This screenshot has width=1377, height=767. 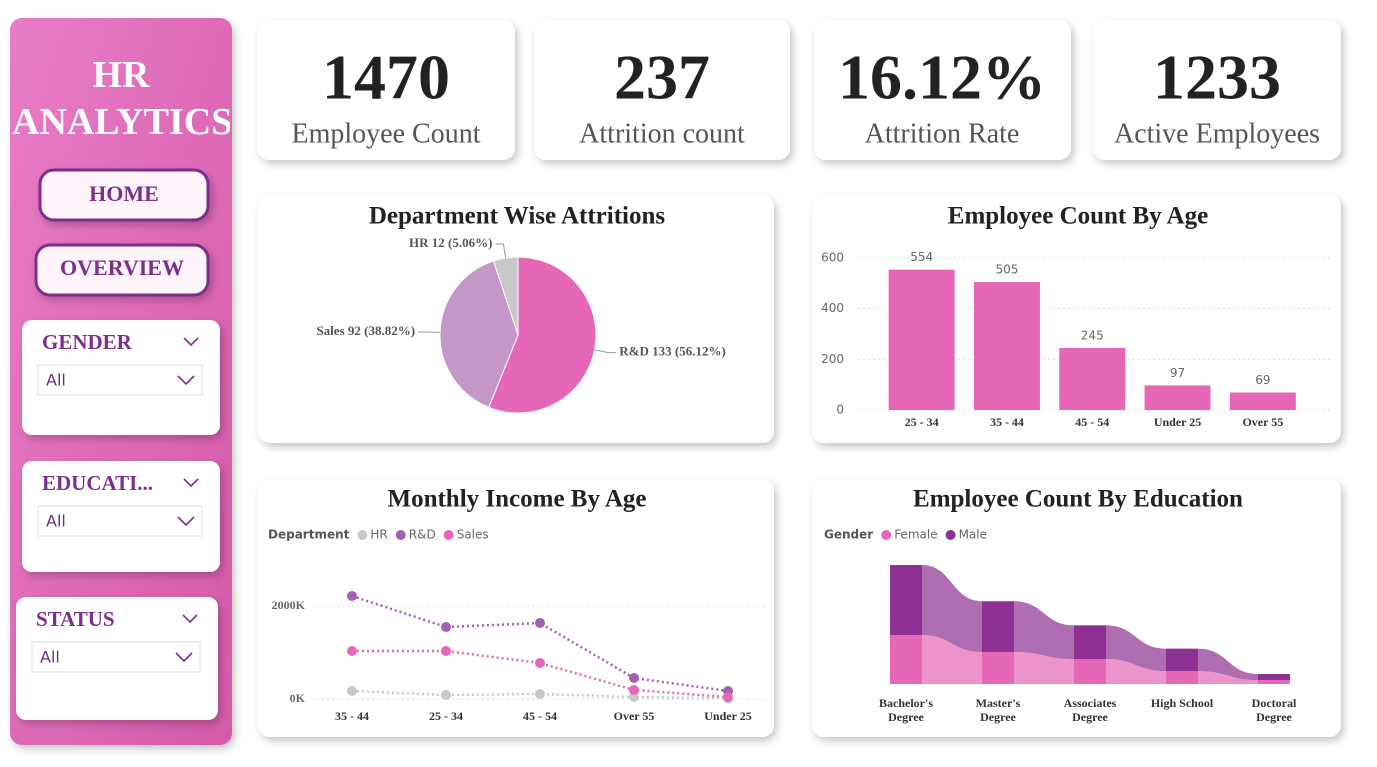 I want to click on x-tick-label: Doctoral Degree, so click(x=1274, y=710).